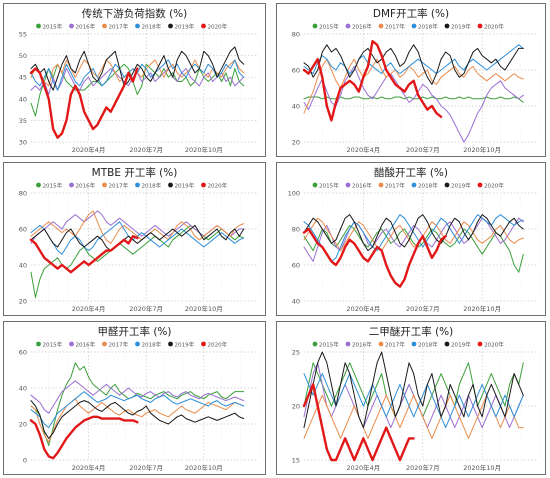 The width and height of the screenshot is (550, 478). What do you see at coordinates (23, 35) in the screenshot?
I see `y-tick-label: 55` at bounding box center [23, 35].